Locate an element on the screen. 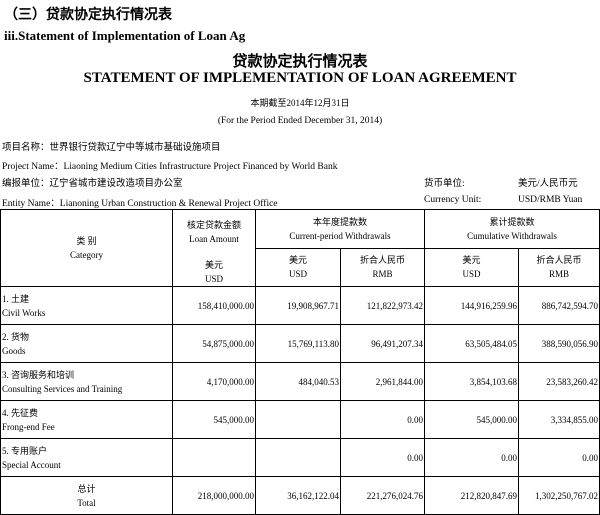  amount-cell: 2,961,844.00 is located at coordinates (382, 381).